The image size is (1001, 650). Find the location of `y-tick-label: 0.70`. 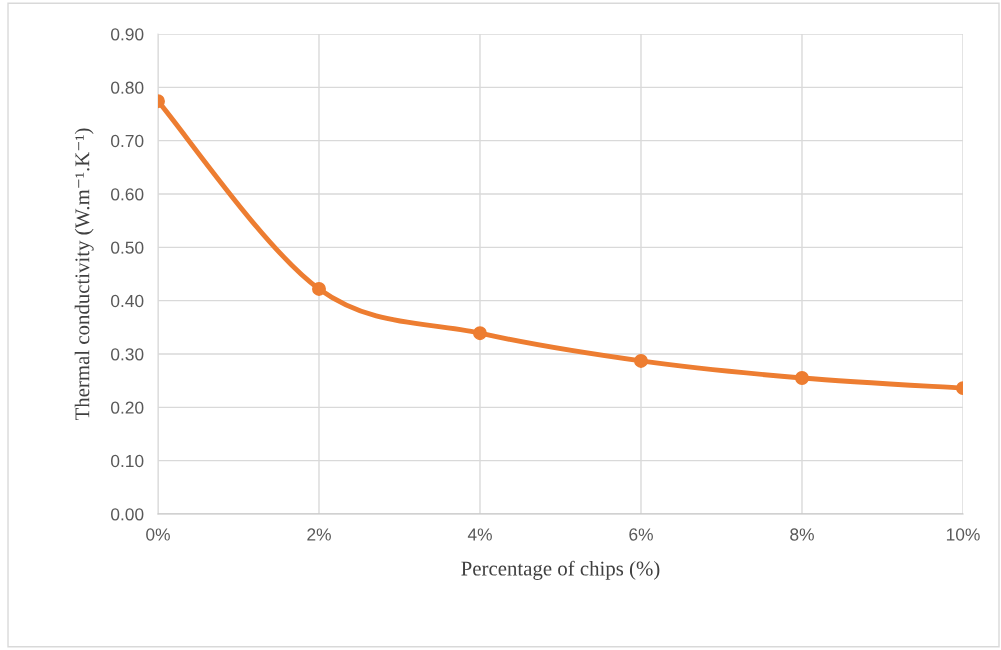

y-tick-label: 0.70 is located at coordinates (127, 141).